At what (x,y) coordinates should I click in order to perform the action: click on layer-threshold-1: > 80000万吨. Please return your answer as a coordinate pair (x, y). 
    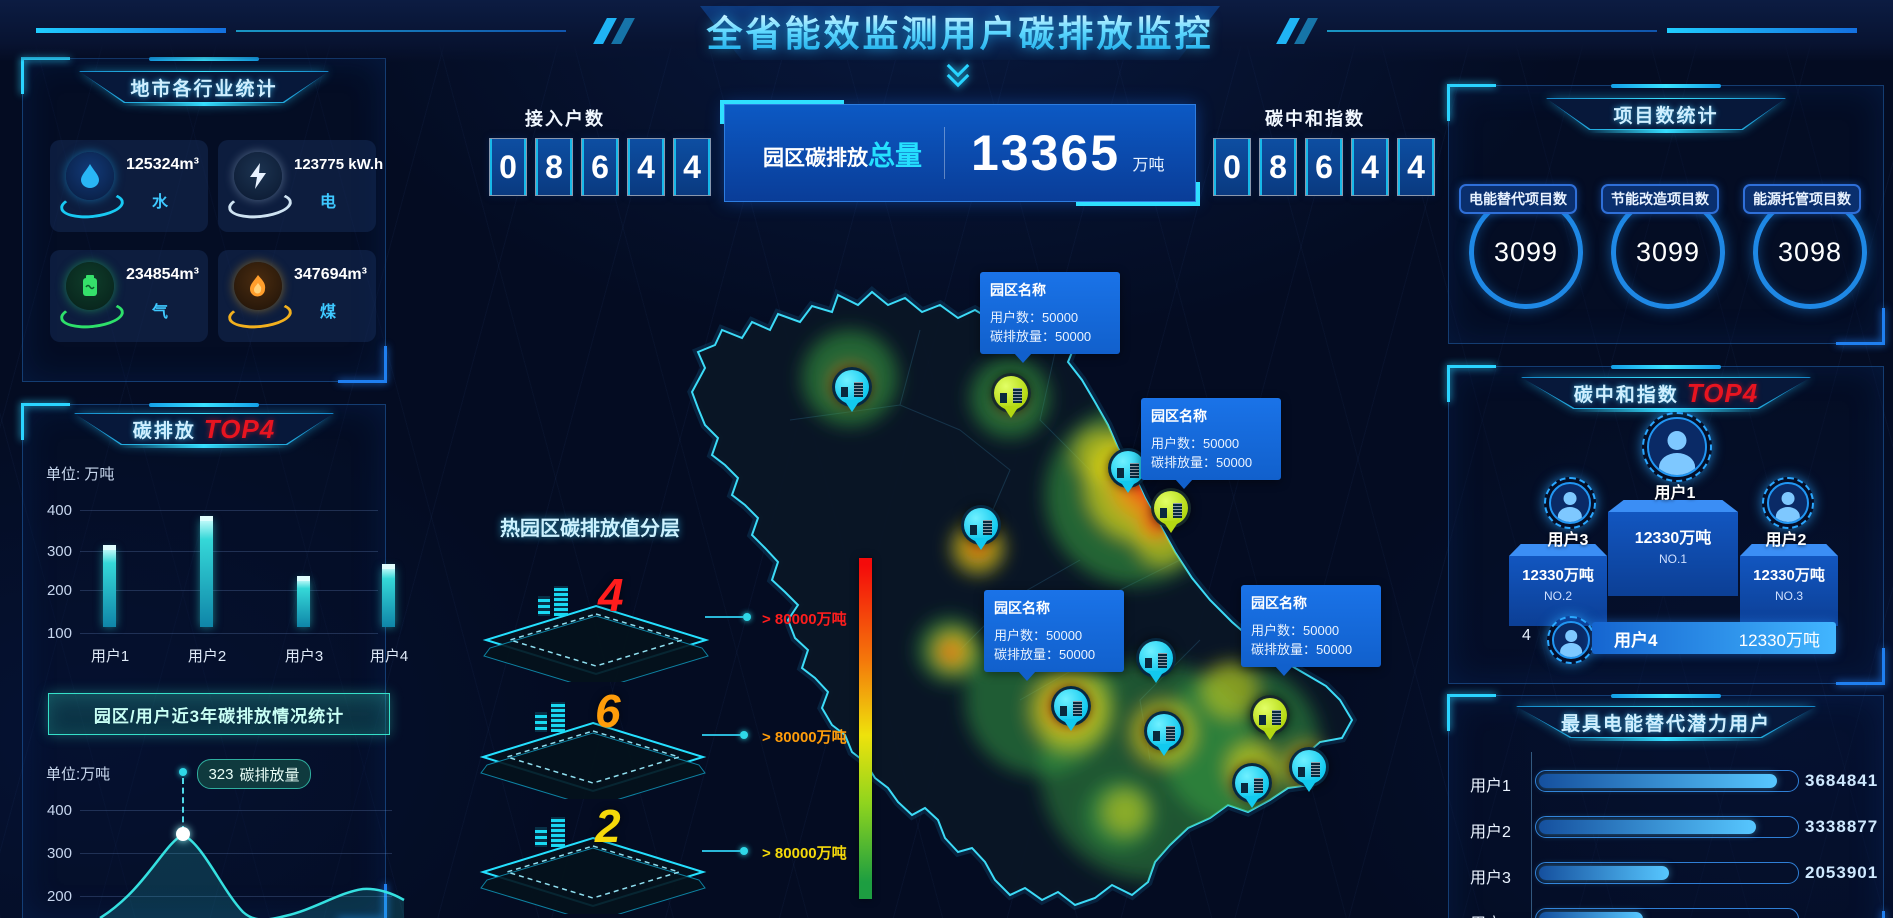
    Looking at the image, I should click on (804, 619).